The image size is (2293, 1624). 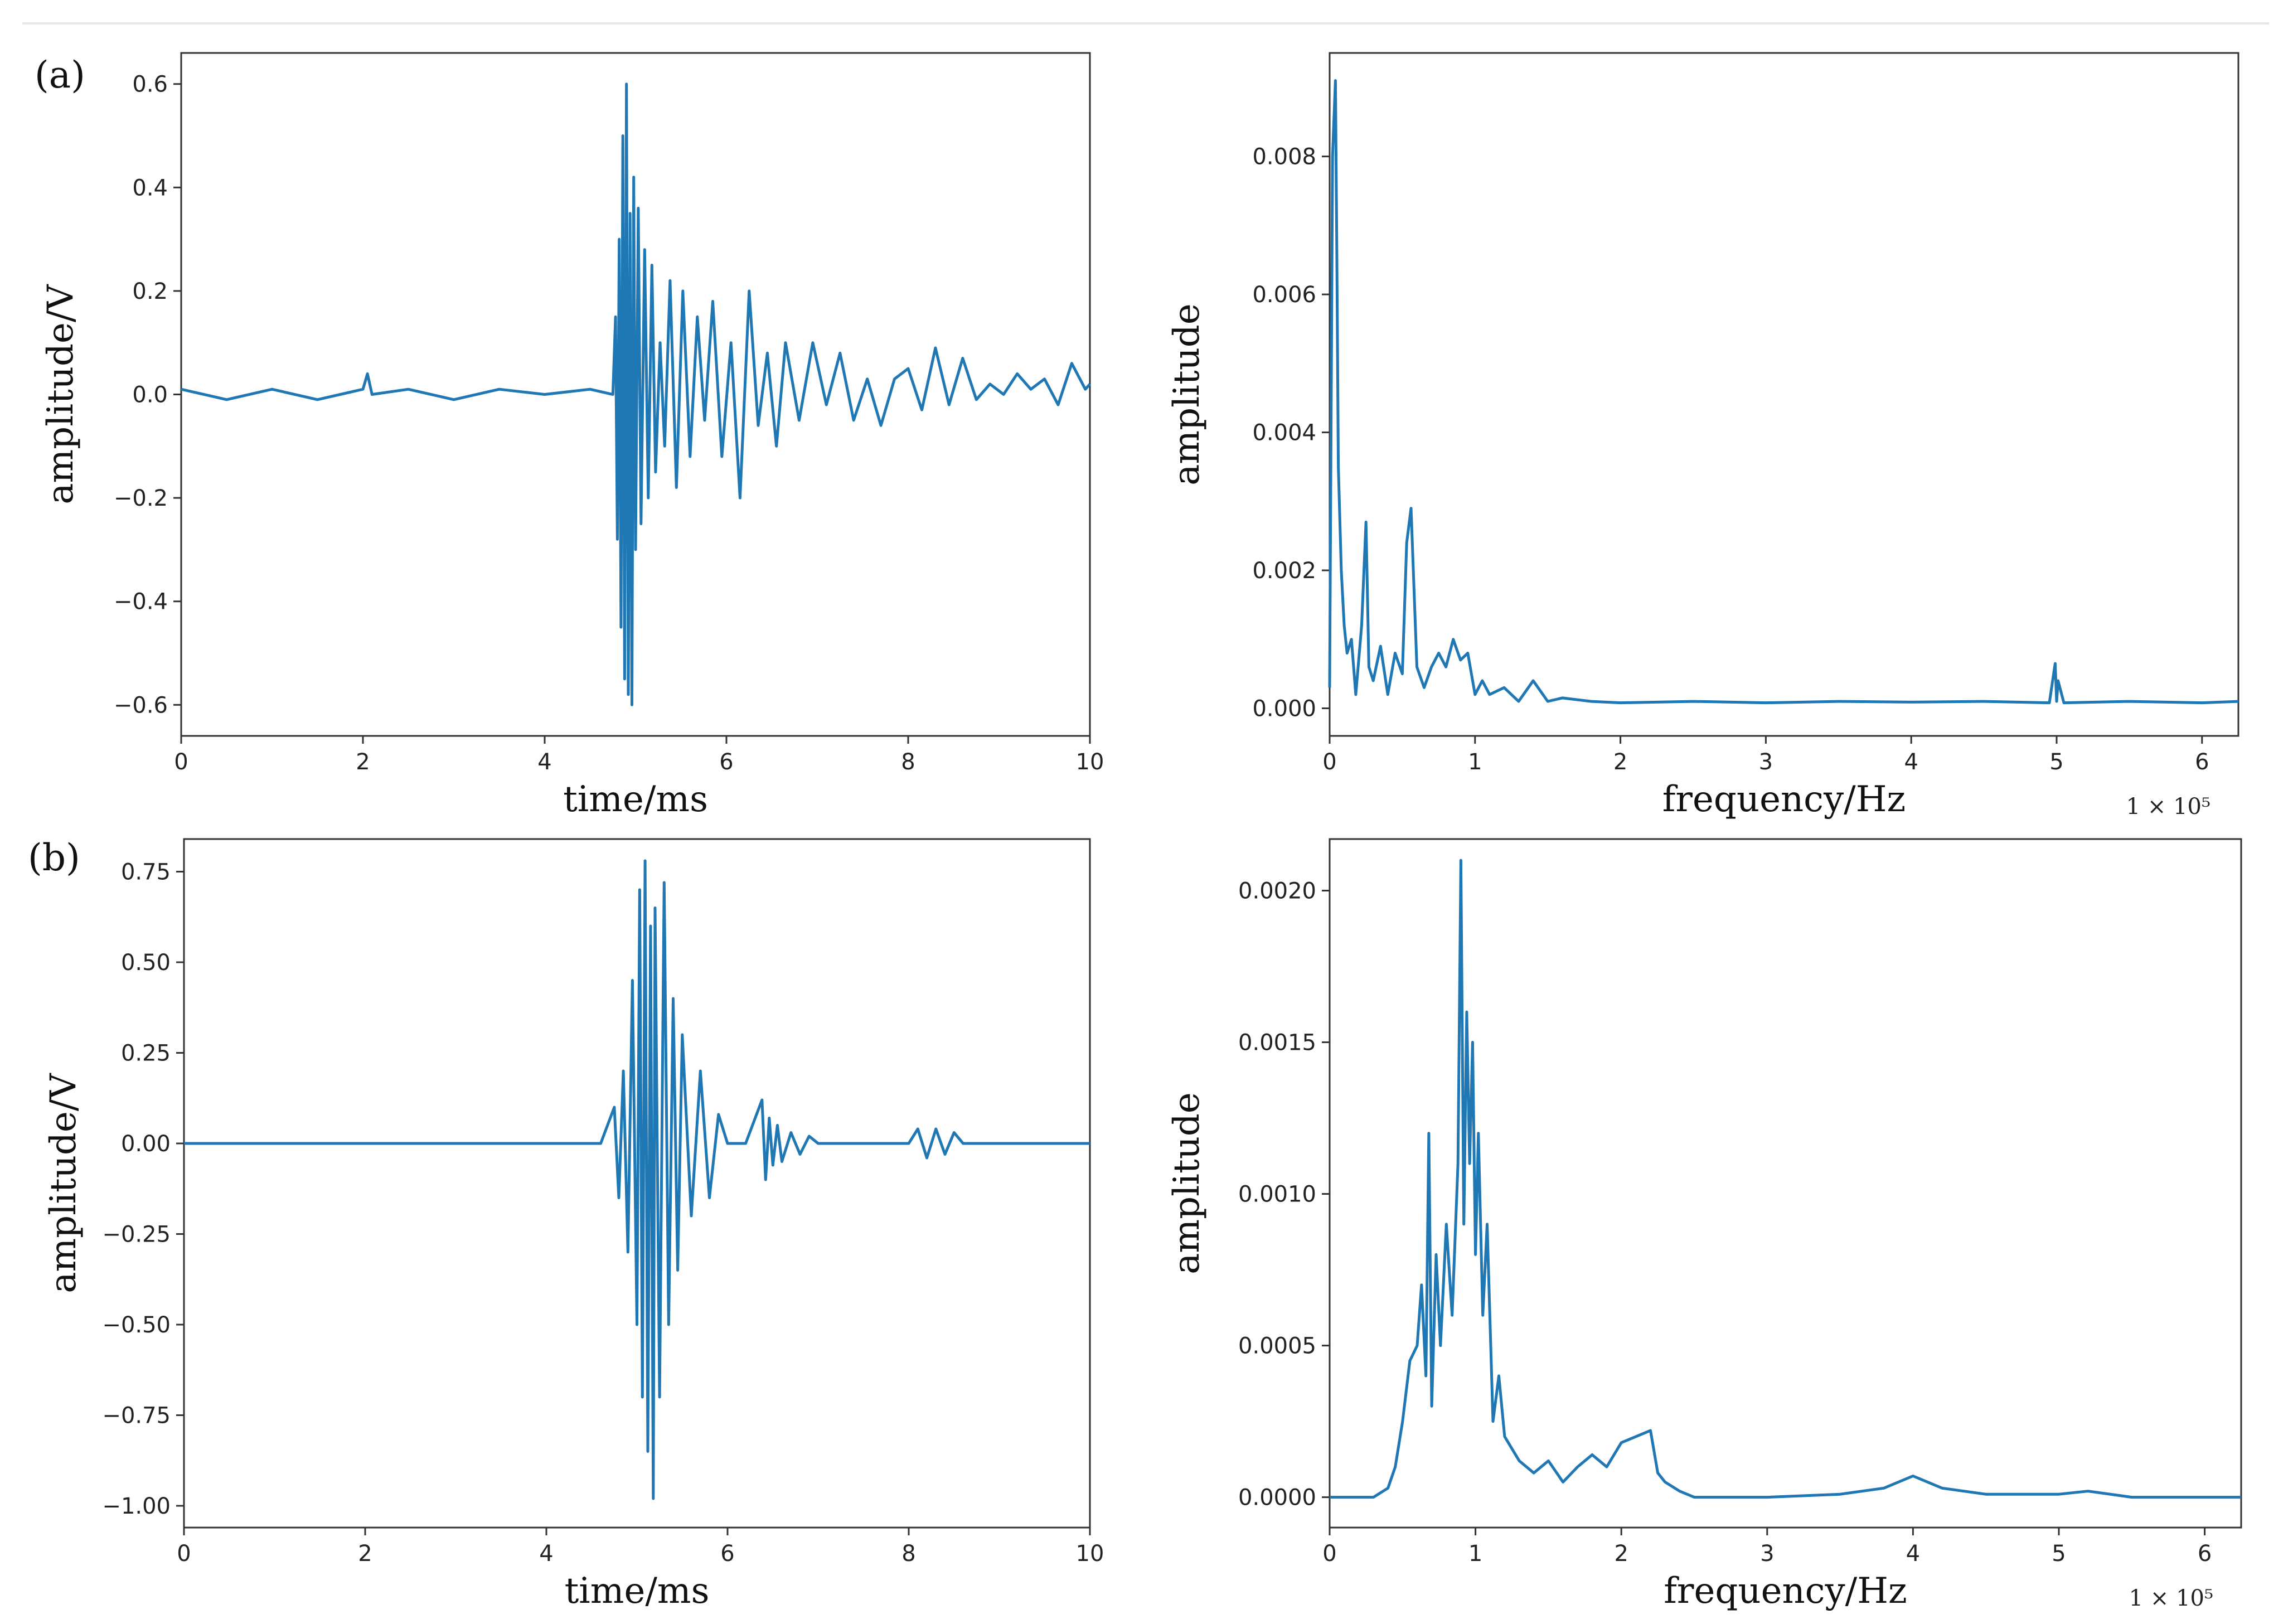 What do you see at coordinates (136, 1235) in the screenshot?
I see `y-tick-label-b-time: −0.25` at bounding box center [136, 1235].